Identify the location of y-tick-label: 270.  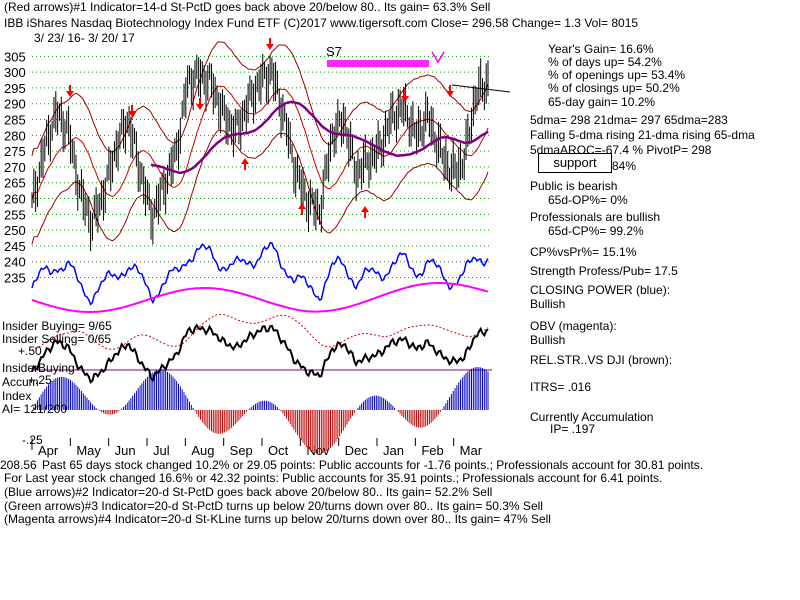
(15, 167).